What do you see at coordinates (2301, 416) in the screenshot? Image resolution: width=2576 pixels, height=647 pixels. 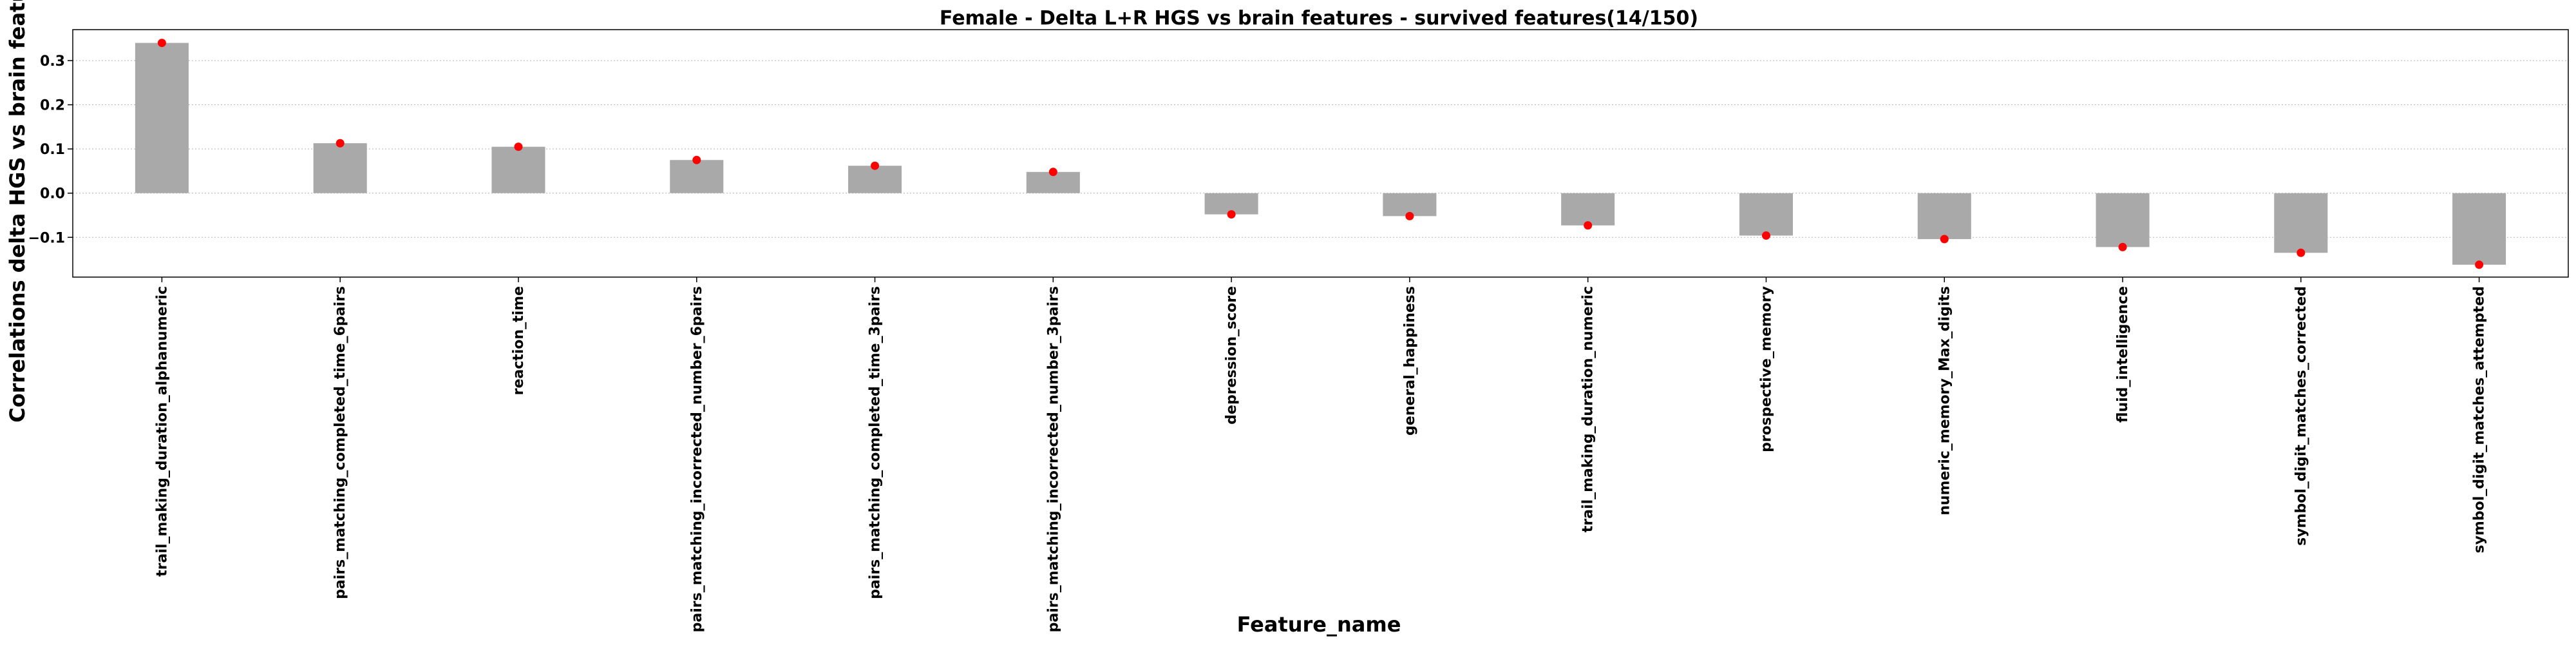 I see `x-tick-label: symbol_digit_matches_corrected` at bounding box center [2301, 416].